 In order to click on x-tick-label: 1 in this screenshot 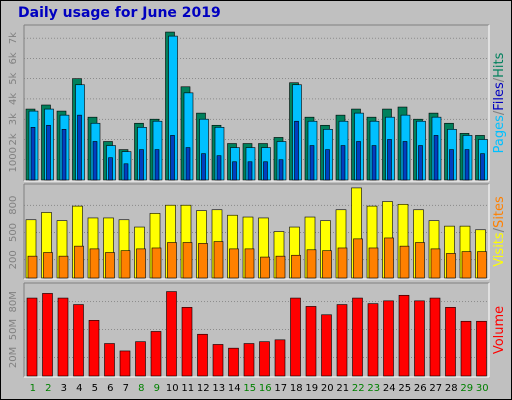, I will do `click(33, 388)`.